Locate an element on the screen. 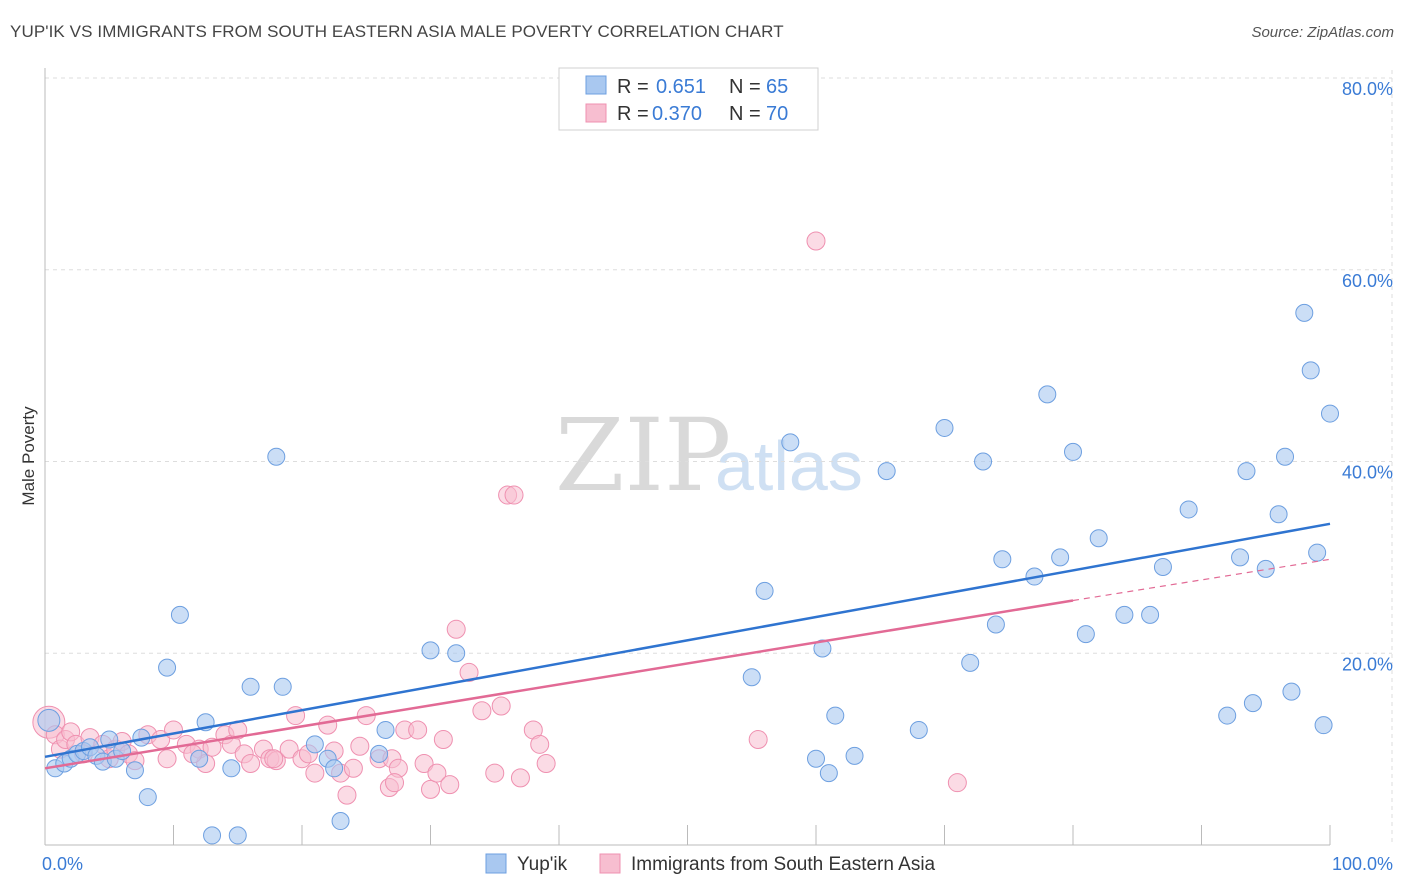 This screenshot has width=1406, height=892. legend-swatch-sea is located at coordinates (596, 113).